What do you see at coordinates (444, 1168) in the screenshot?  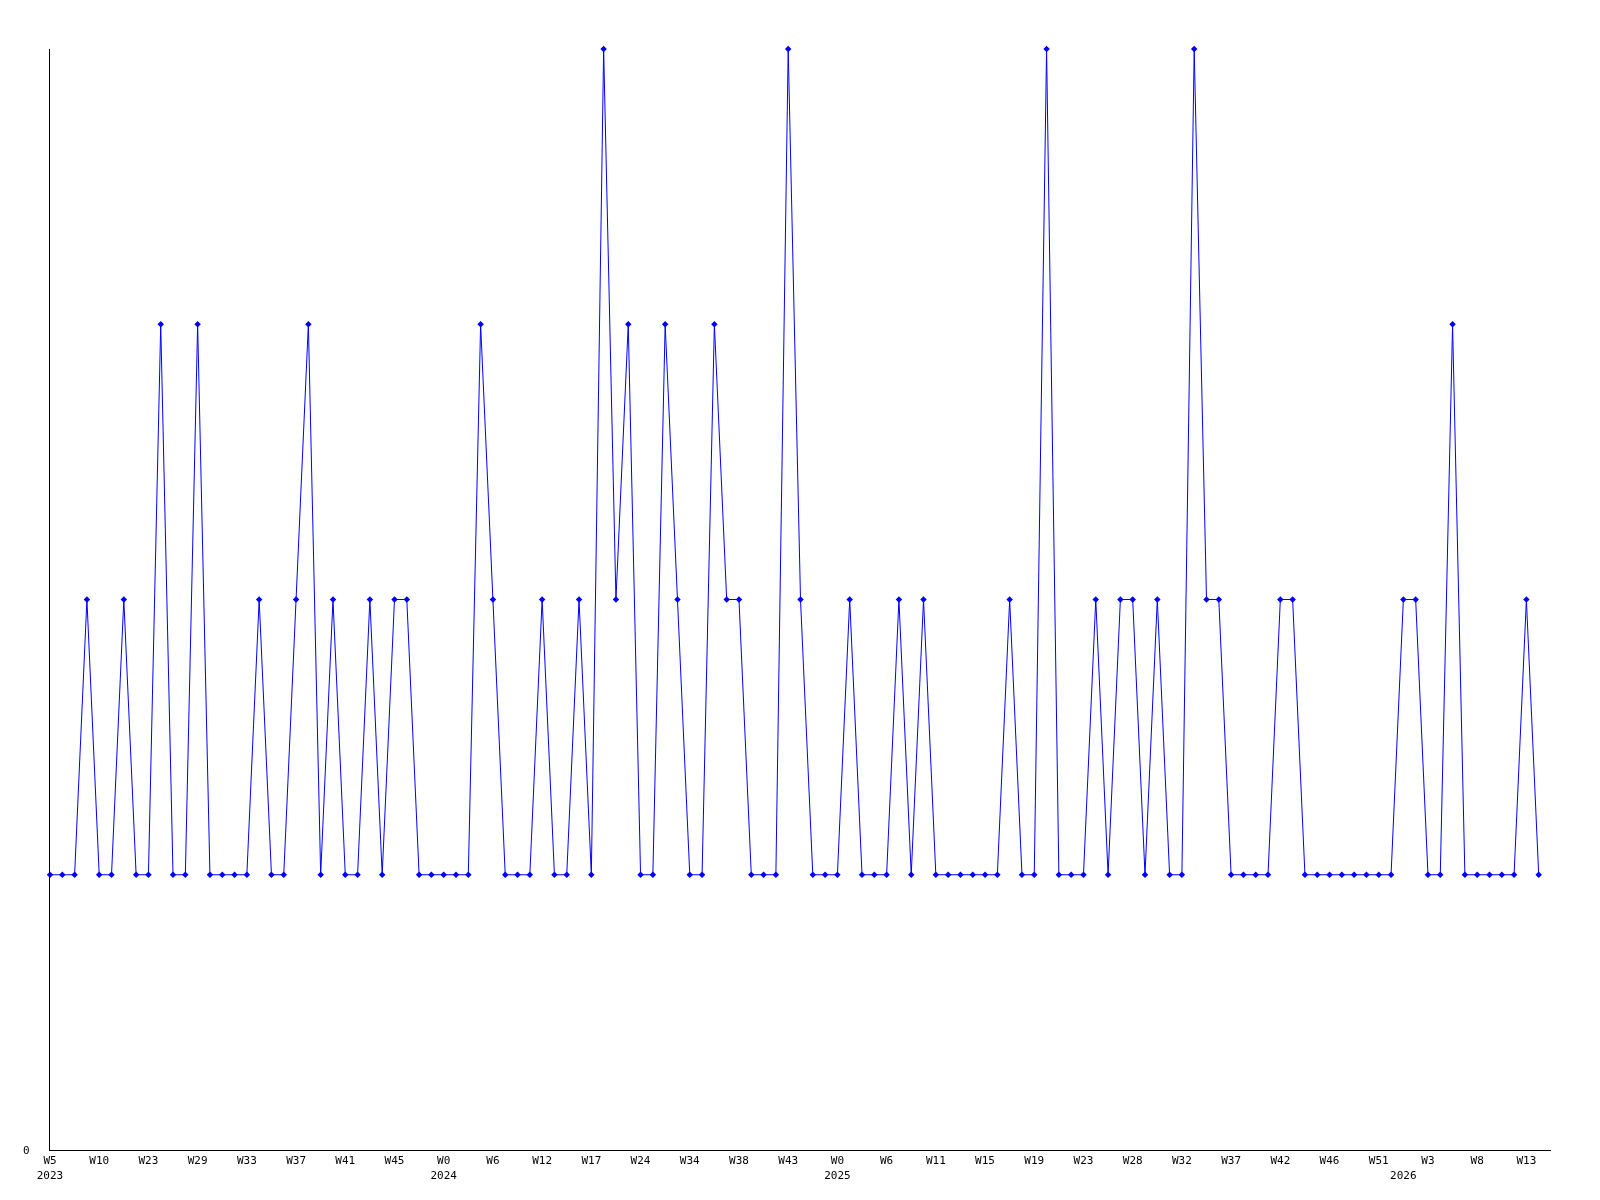 I see `x-tick-label: W0 2024` at bounding box center [444, 1168].